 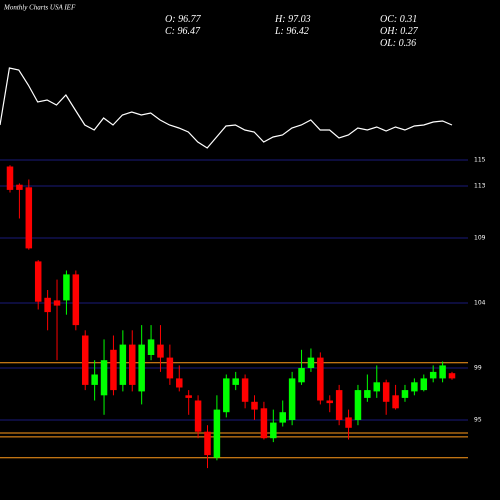 What do you see at coordinates (170, 31) in the screenshot?
I see `stat-label: C:` at bounding box center [170, 31].